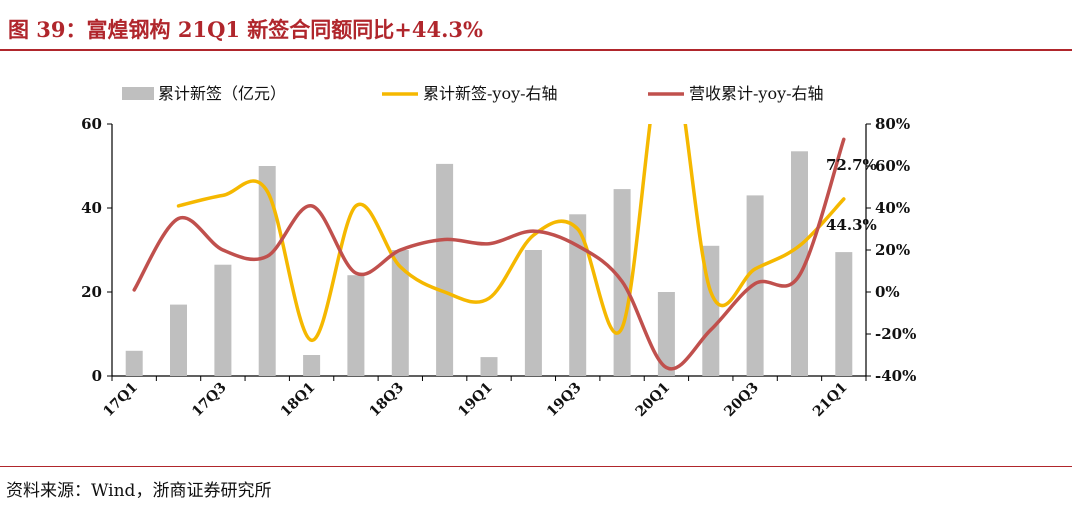 The height and width of the screenshot is (509, 1080). Describe the element at coordinates (653, 400) in the screenshot. I see `x-tick-label: 20Q1` at that location.